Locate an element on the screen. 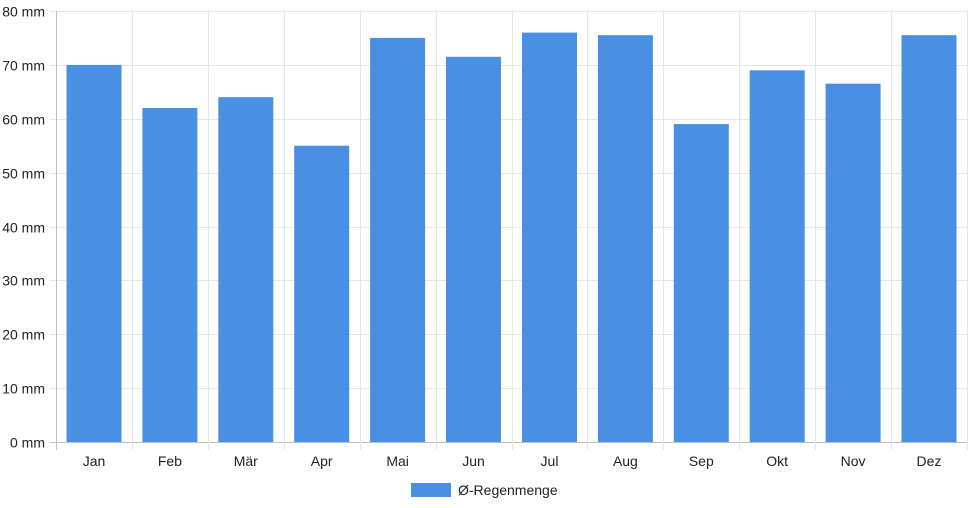 Image resolution: width=968 pixels, height=508 pixels. y-tick-label: 10 mm is located at coordinates (23, 389).